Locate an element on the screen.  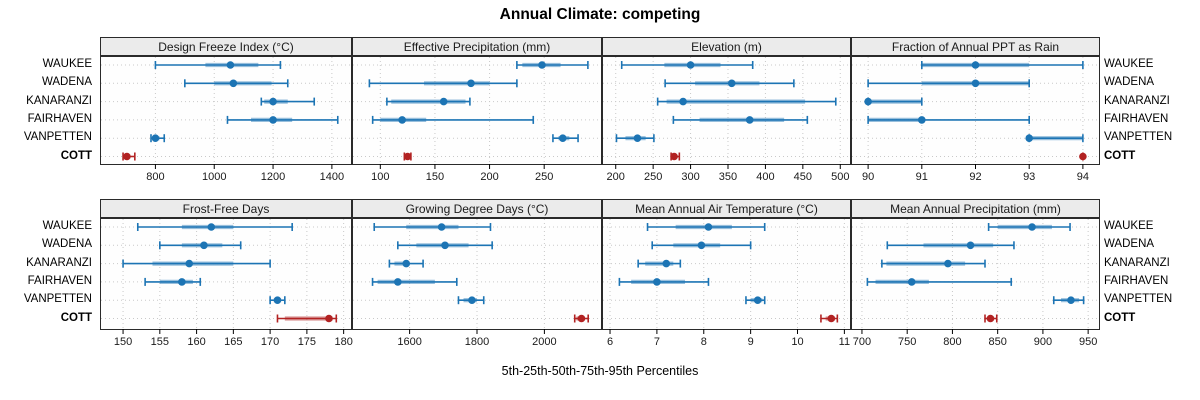
axis-tick-label: 180 is located at coordinates (343, 342).